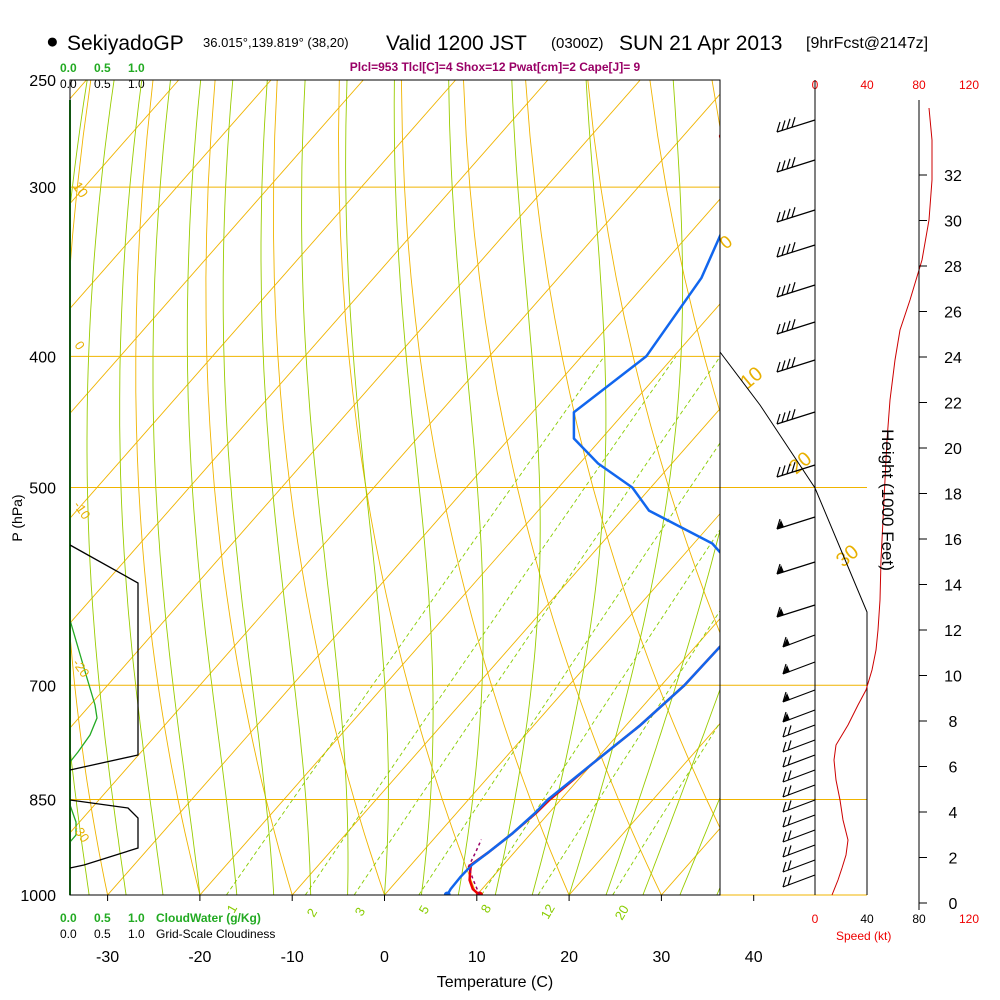 Image resolution: width=1000 pixels, height=1000 pixels. I want to click on cloud-scale-top: 0.0 0.5 1.0 0.0 0.5 1.0, so click(102, 76).